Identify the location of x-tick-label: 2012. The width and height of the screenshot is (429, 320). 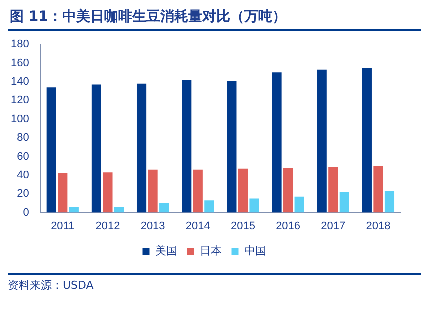
(108, 226).